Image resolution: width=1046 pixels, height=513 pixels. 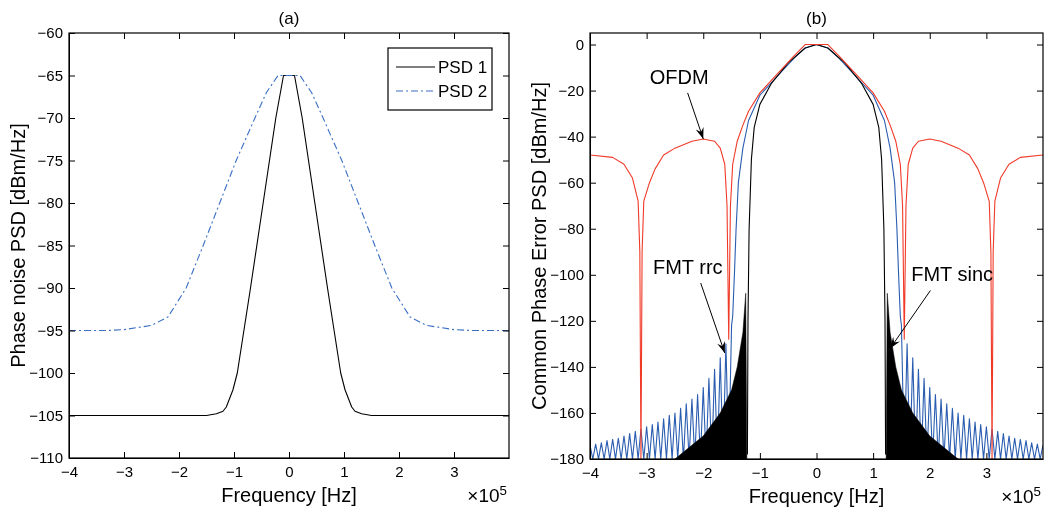 What do you see at coordinates (50, 160) in the screenshot?
I see `y-tick-label: −75` at bounding box center [50, 160].